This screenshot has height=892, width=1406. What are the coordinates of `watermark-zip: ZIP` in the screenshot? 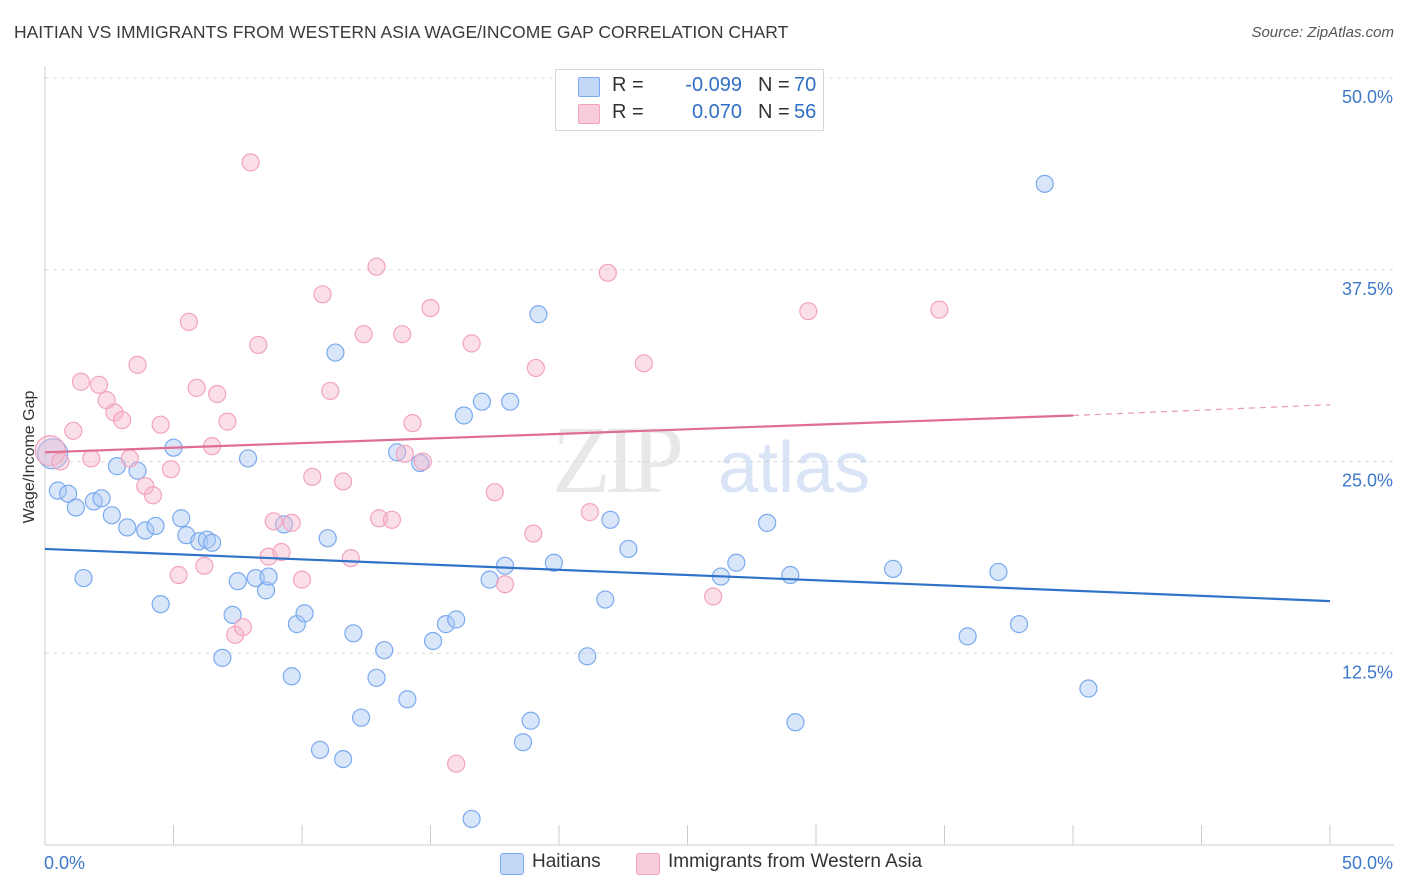 It's located at (616, 459).